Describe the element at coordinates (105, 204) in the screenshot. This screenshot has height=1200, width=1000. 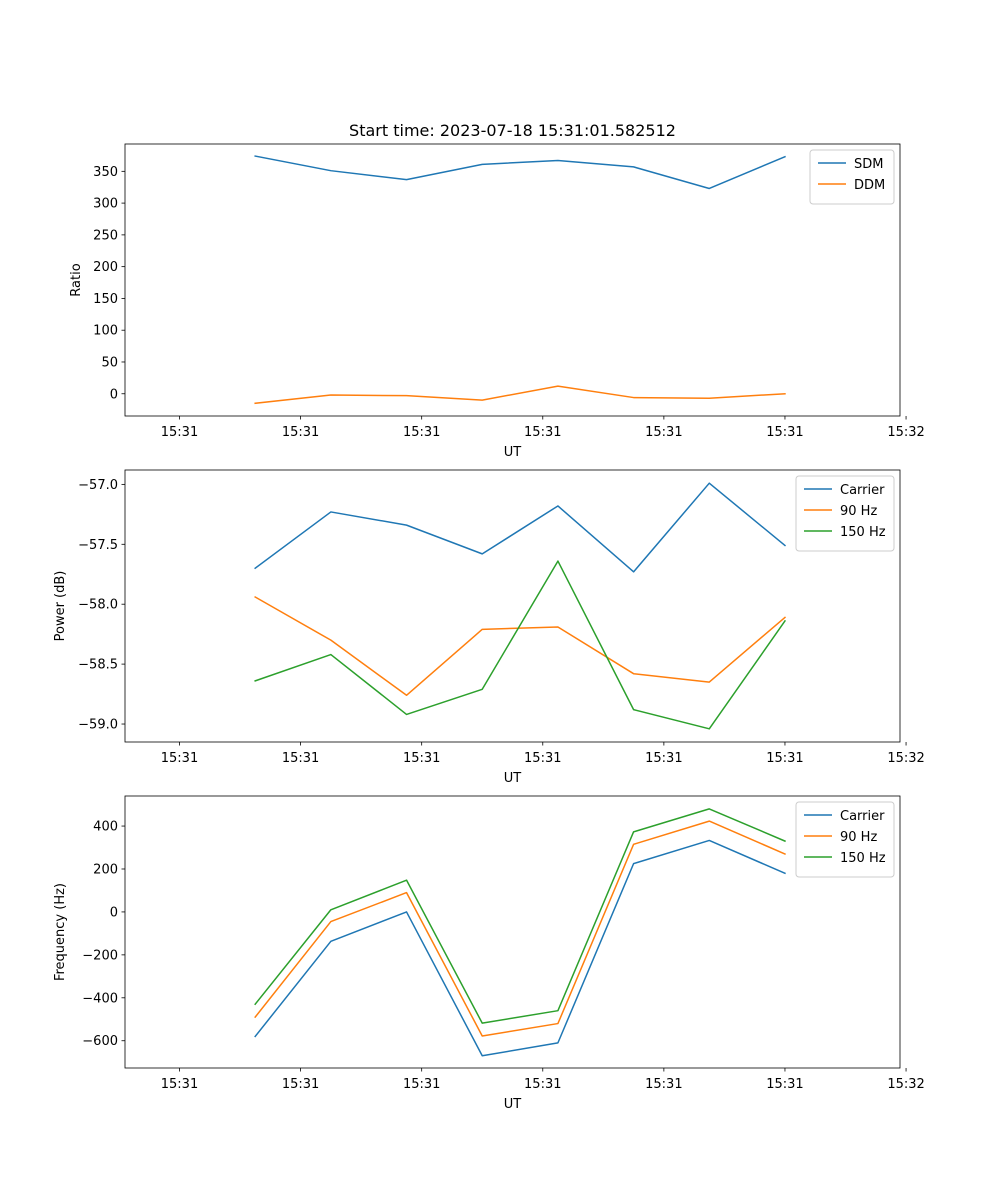
I see `y-tick-label: 300` at that location.